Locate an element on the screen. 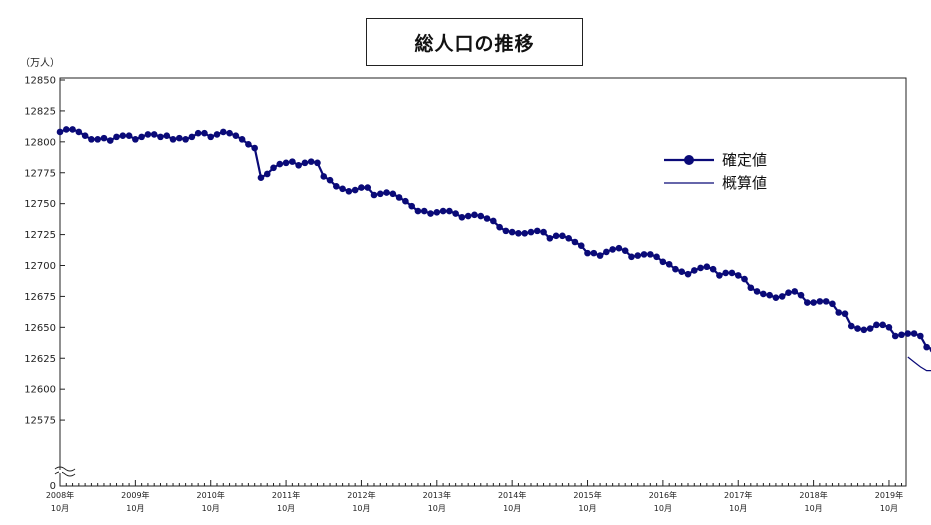  y-axis-label: （万人） is located at coordinates (40, 63).